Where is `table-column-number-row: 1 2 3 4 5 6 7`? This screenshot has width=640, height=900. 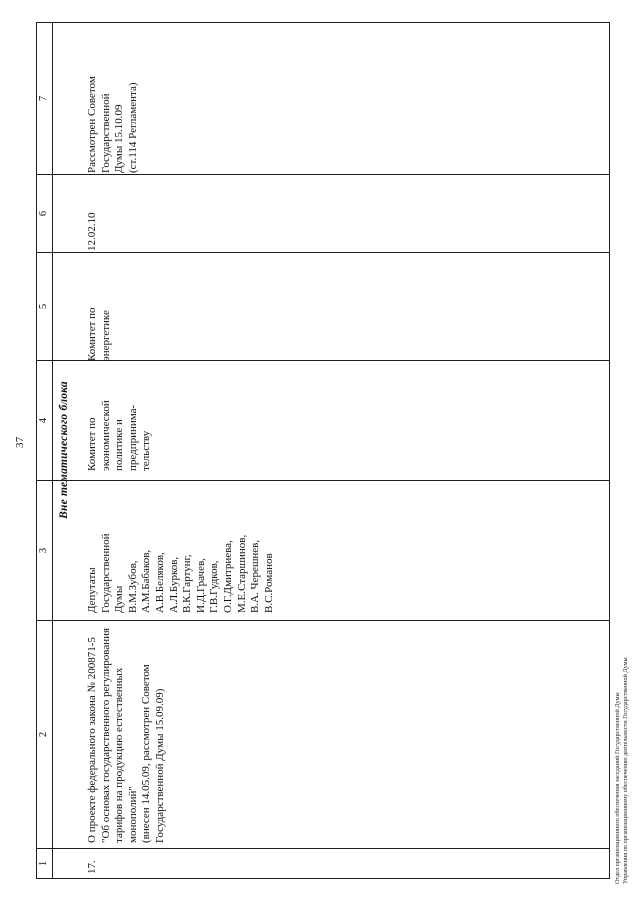
table-column-number-row: 1 2 3 4 5 6 7 is located at coordinates (44, 450).